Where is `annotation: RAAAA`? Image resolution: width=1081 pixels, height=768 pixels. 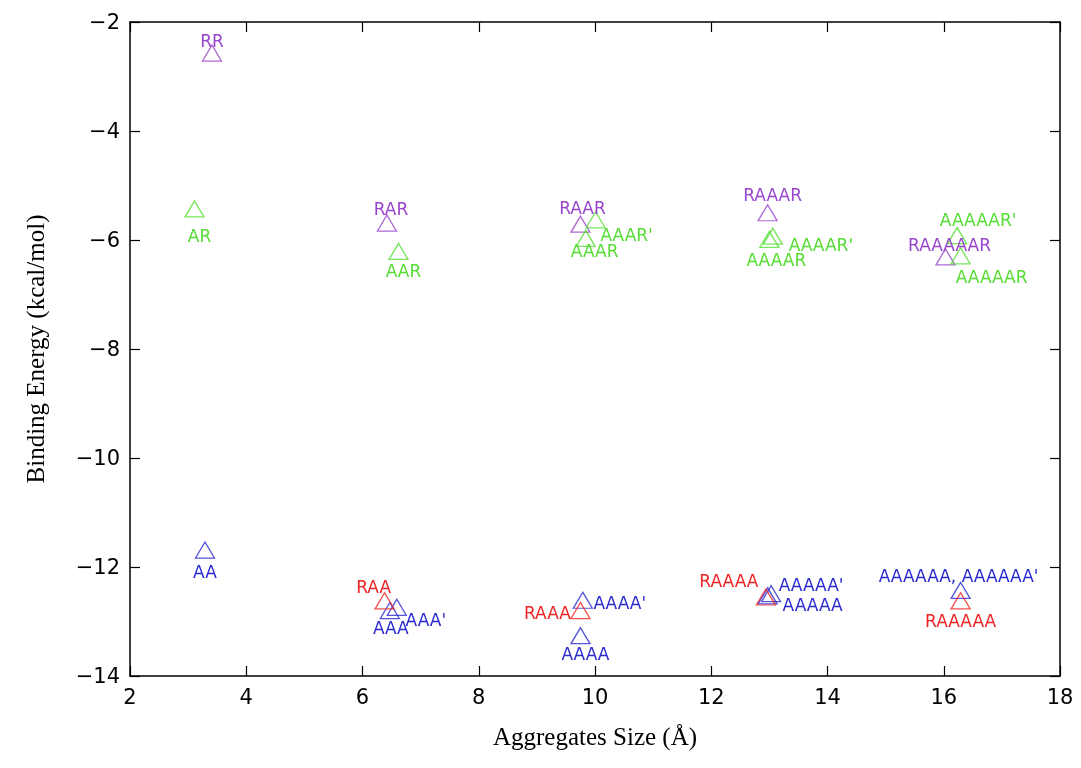 annotation: RAAAA is located at coordinates (729, 580).